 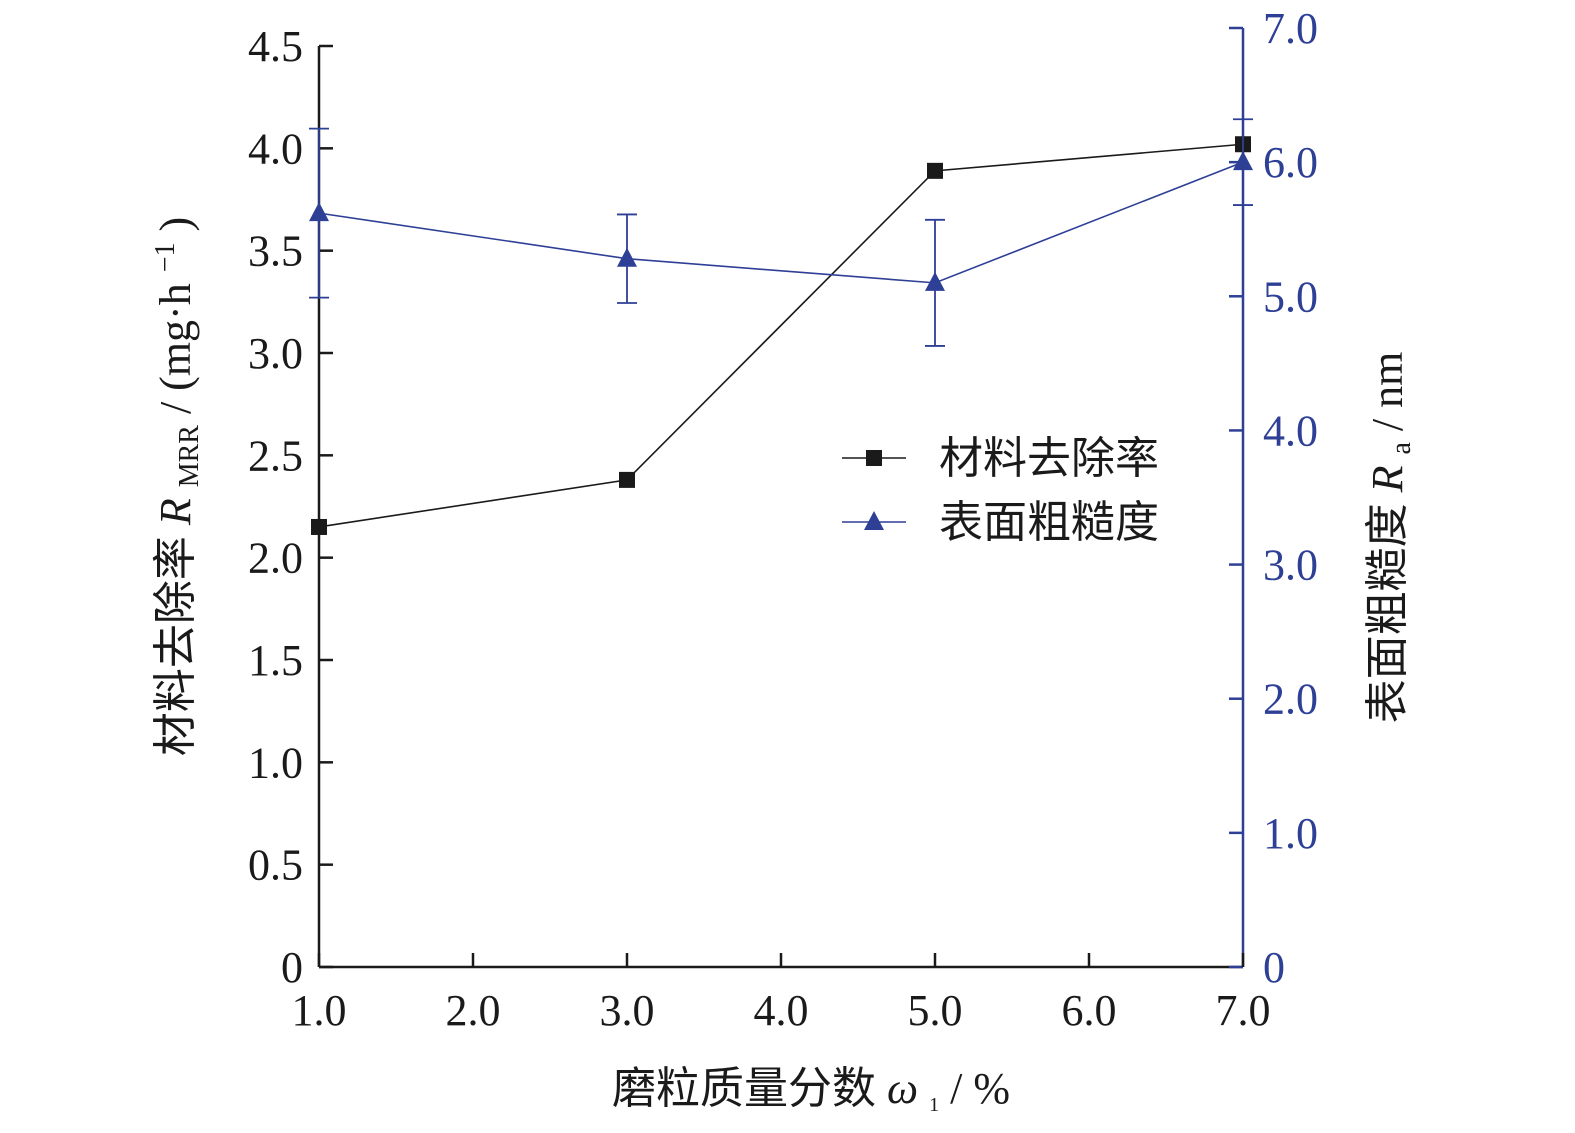 I want to click on series-line-roughness, so click(x=781, y=222).